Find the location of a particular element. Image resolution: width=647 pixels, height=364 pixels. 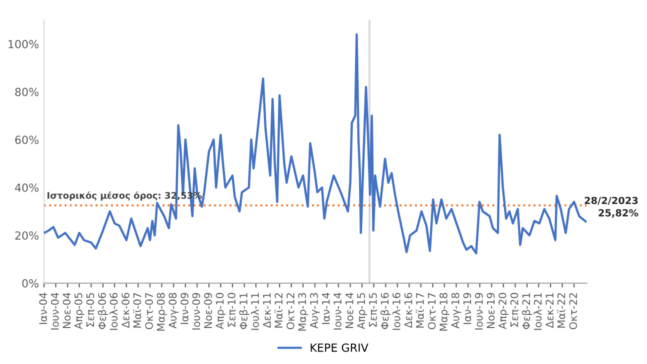

x-tick-label: Μαϊ-22 is located at coordinates (561, 310).